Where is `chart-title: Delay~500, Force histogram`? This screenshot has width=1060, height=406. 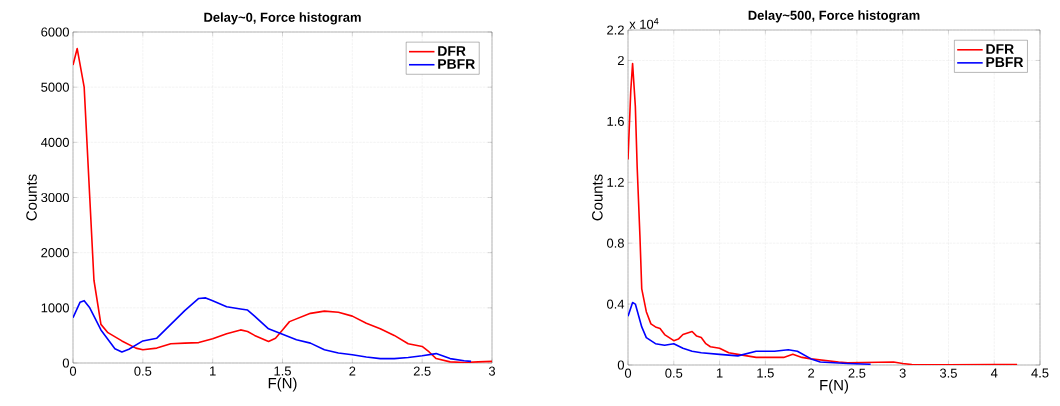
chart-title: Delay~500, Force histogram is located at coordinates (834, 16).